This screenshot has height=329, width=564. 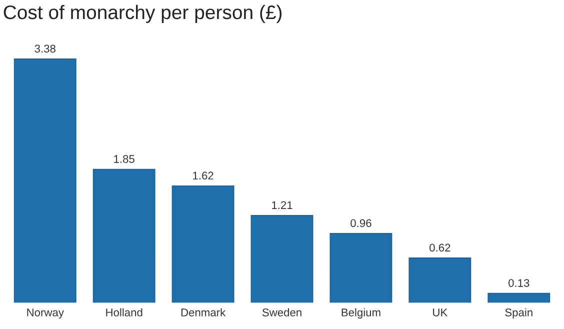 What do you see at coordinates (519, 283) in the screenshot?
I see `data-label: 0.13` at bounding box center [519, 283].